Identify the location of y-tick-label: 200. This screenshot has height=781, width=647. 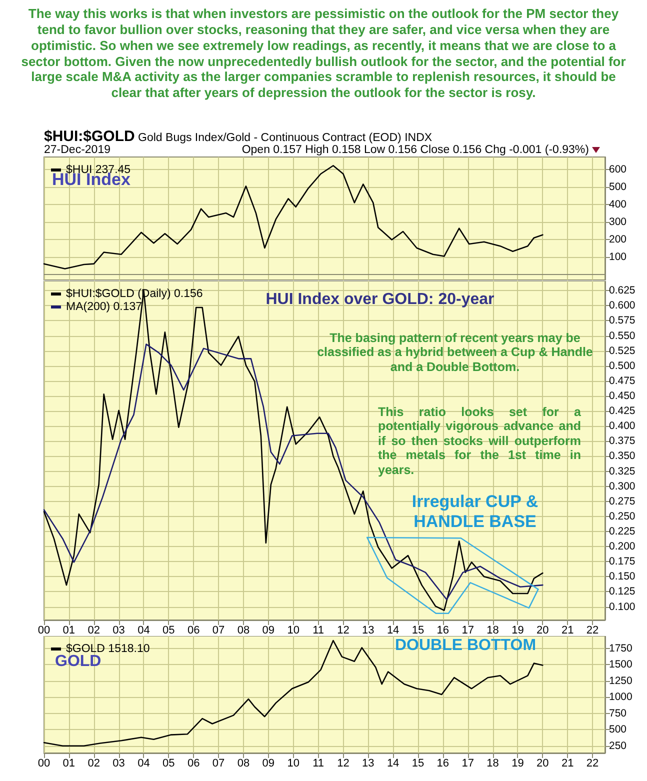
(618, 240).